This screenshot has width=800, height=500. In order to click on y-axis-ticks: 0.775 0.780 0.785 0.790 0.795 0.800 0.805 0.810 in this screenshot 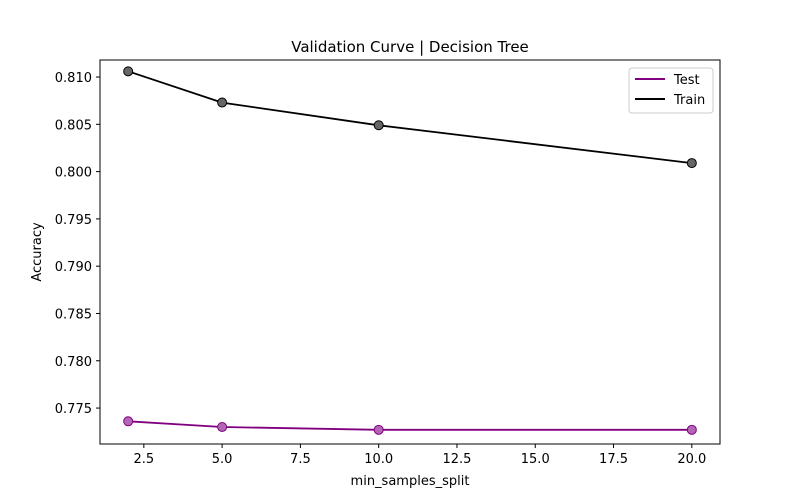, I will do `click(77, 244)`.